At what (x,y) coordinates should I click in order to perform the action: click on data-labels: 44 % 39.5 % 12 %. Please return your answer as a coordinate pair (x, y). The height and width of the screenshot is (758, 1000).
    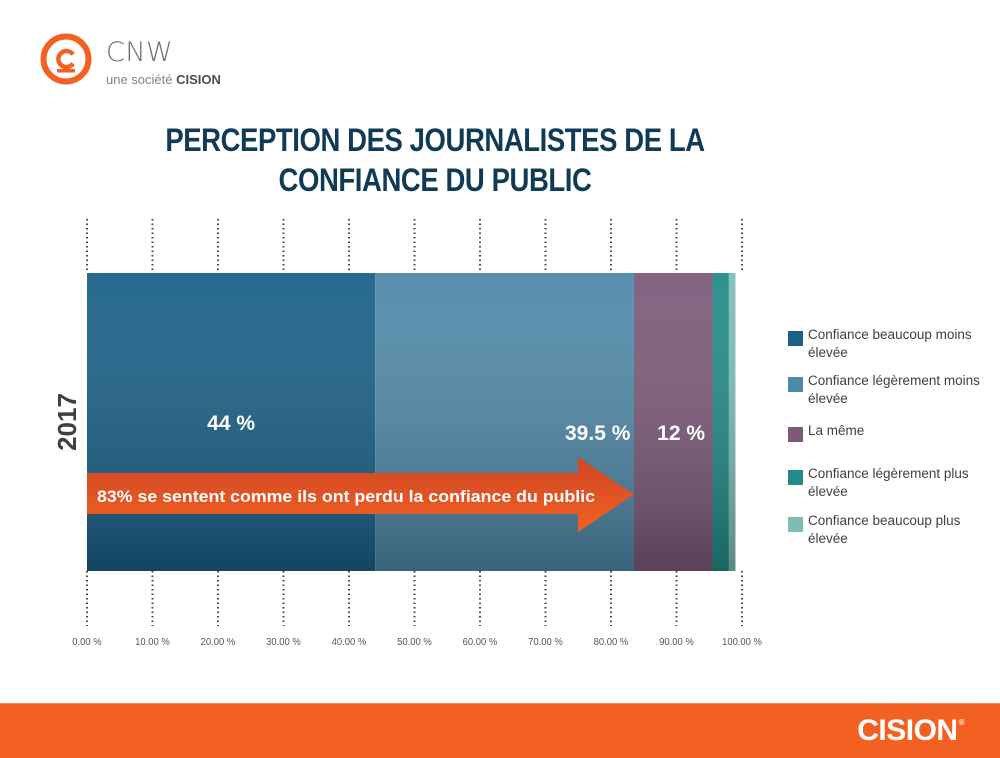
    Looking at the image, I should click on (456, 428).